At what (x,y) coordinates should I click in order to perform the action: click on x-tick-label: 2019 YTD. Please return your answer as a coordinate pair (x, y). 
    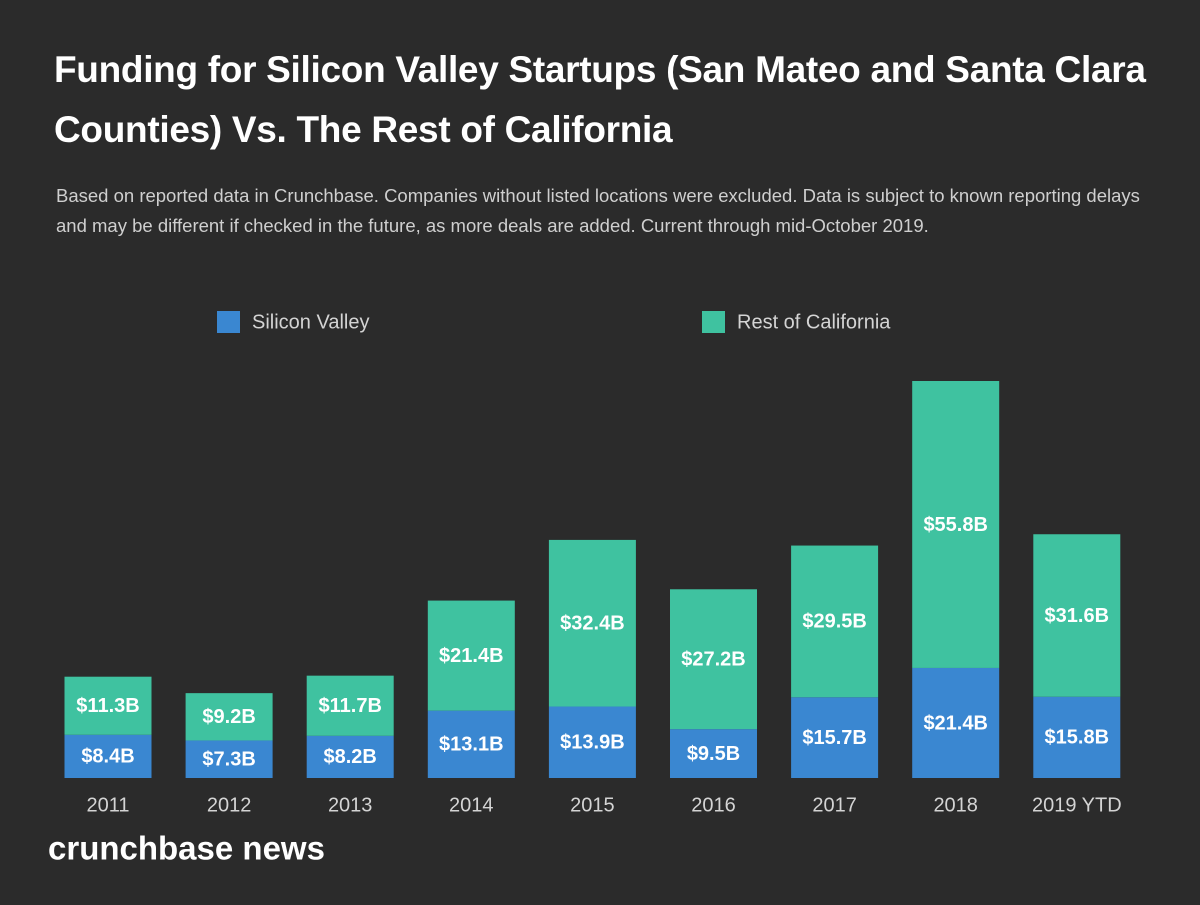
    Looking at the image, I should click on (1077, 805).